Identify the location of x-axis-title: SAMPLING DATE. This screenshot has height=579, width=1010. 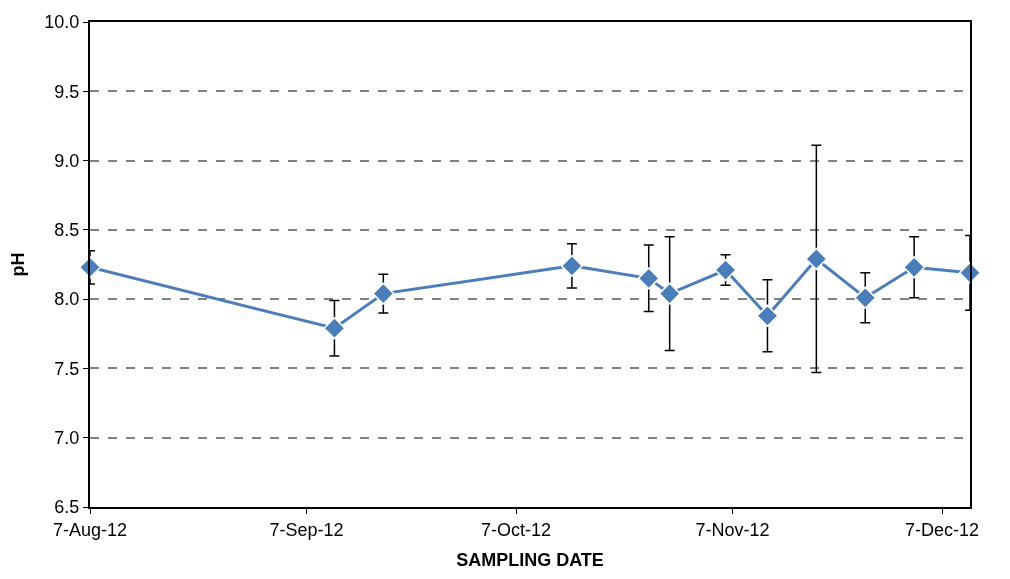
(530, 560).